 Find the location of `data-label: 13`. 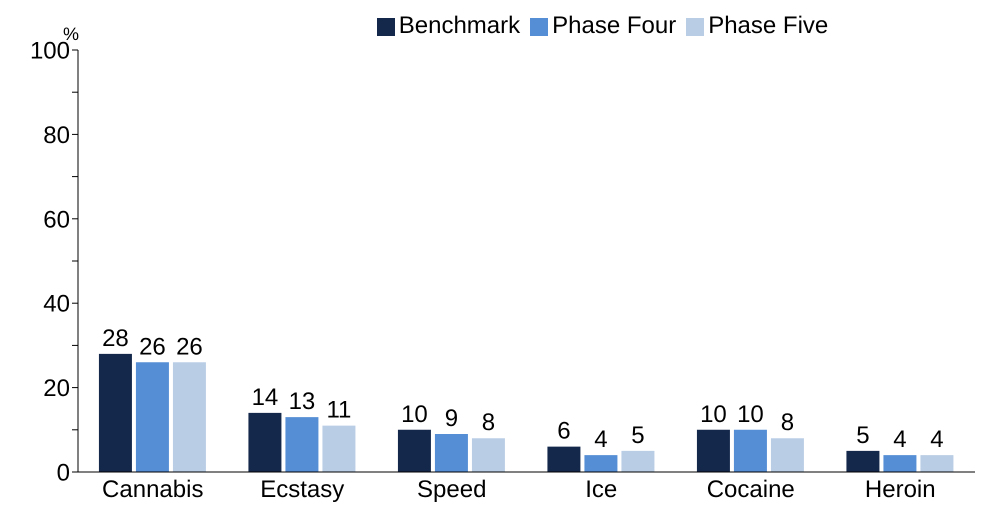

data-label: 13 is located at coordinates (302, 402).